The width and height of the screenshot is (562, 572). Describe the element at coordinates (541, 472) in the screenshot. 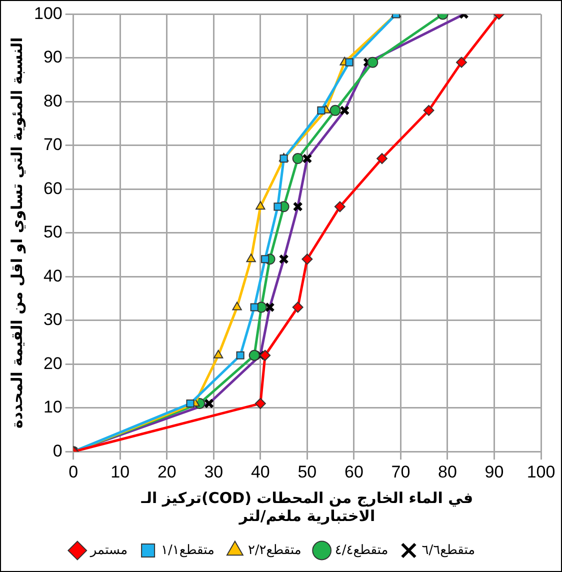

I see `x-tick-label: 100` at that location.